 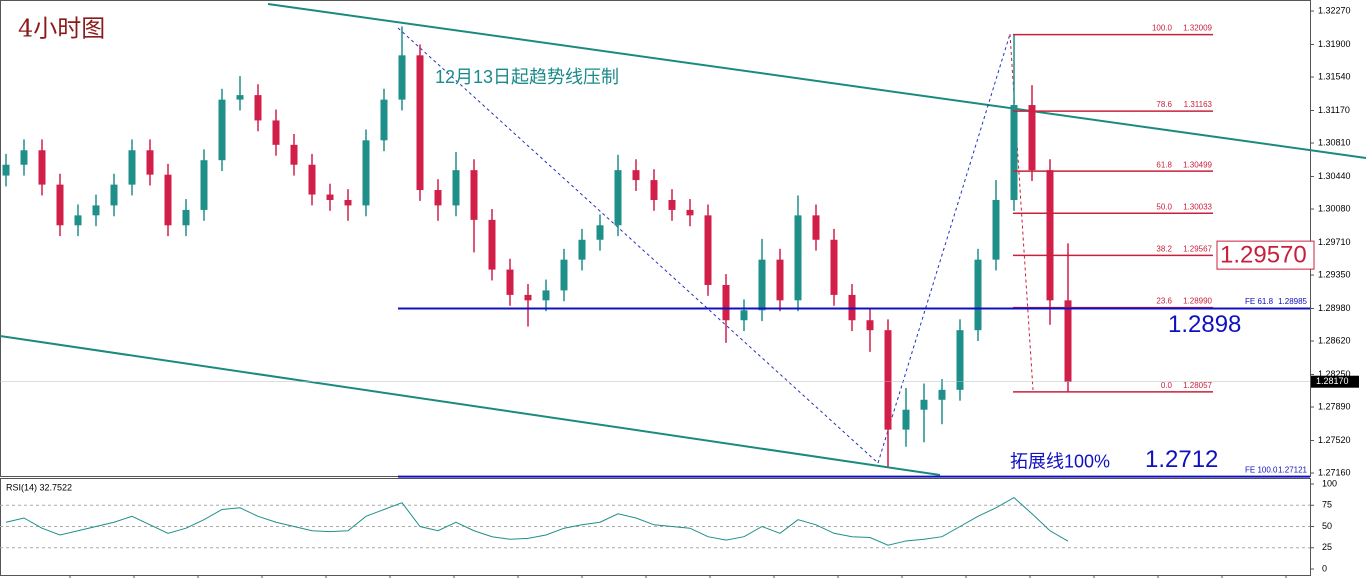 What do you see at coordinates (1332, 381) in the screenshot?
I see `current-price-label: 1.28170` at bounding box center [1332, 381].